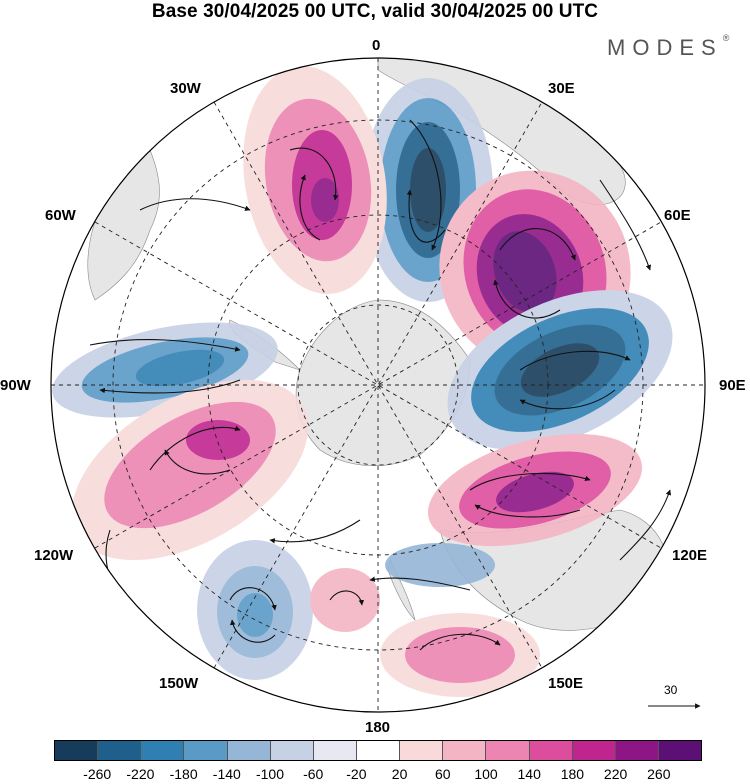 The width and height of the screenshot is (750, 784). What do you see at coordinates (443, 774) in the screenshot?
I see `colorbar-tick-label: 60` at bounding box center [443, 774].